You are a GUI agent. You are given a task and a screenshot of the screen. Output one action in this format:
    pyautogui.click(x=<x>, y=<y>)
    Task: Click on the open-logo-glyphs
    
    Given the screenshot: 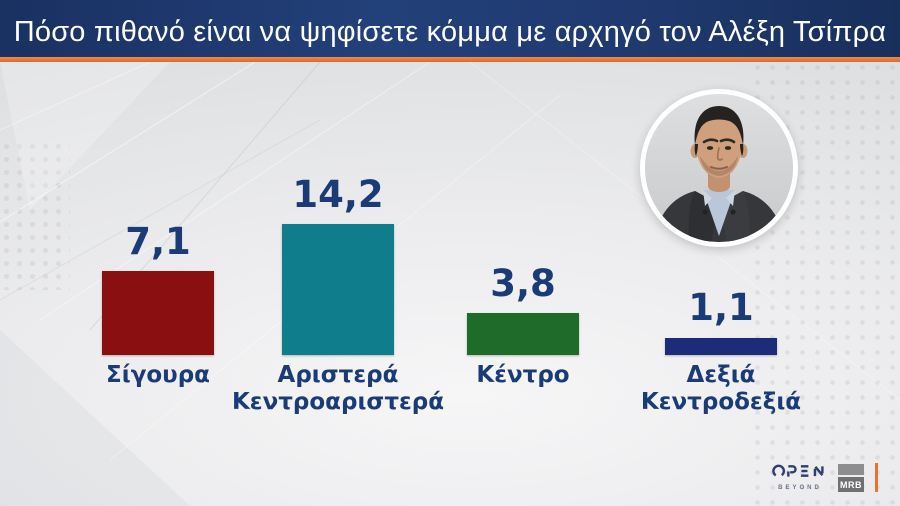 What is the action you would take?
    pyautogui.click(x=798, y=470)
    